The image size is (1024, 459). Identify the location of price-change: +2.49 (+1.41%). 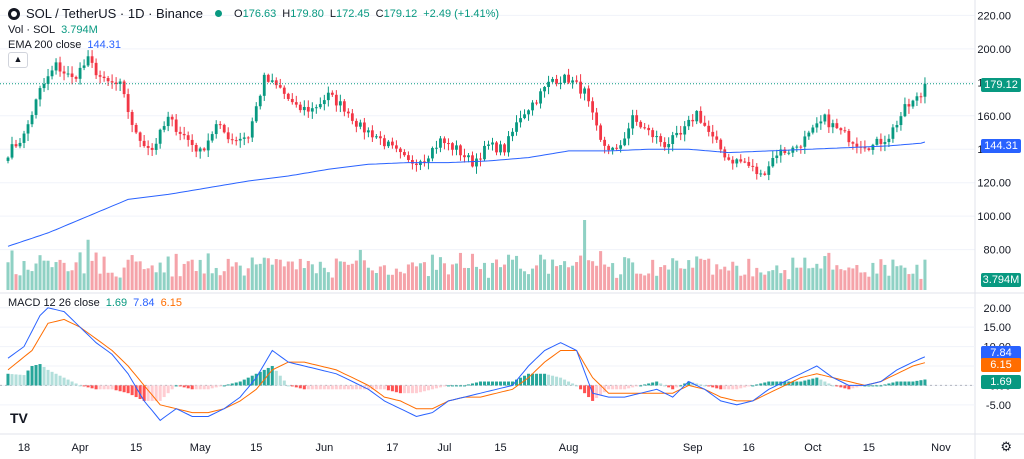
(461, 13).